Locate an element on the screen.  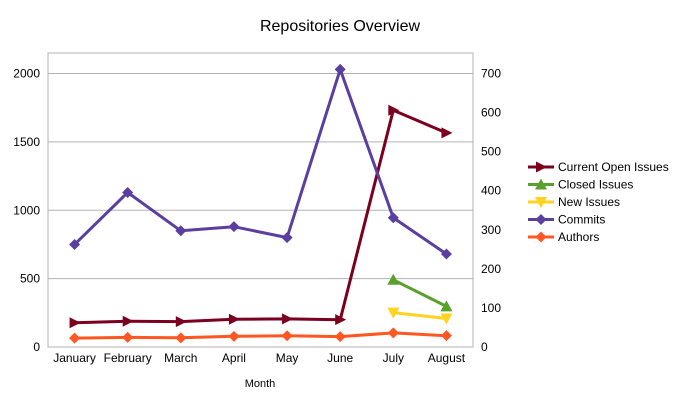
x-tick-label: February is located at coordinates (128, 358).